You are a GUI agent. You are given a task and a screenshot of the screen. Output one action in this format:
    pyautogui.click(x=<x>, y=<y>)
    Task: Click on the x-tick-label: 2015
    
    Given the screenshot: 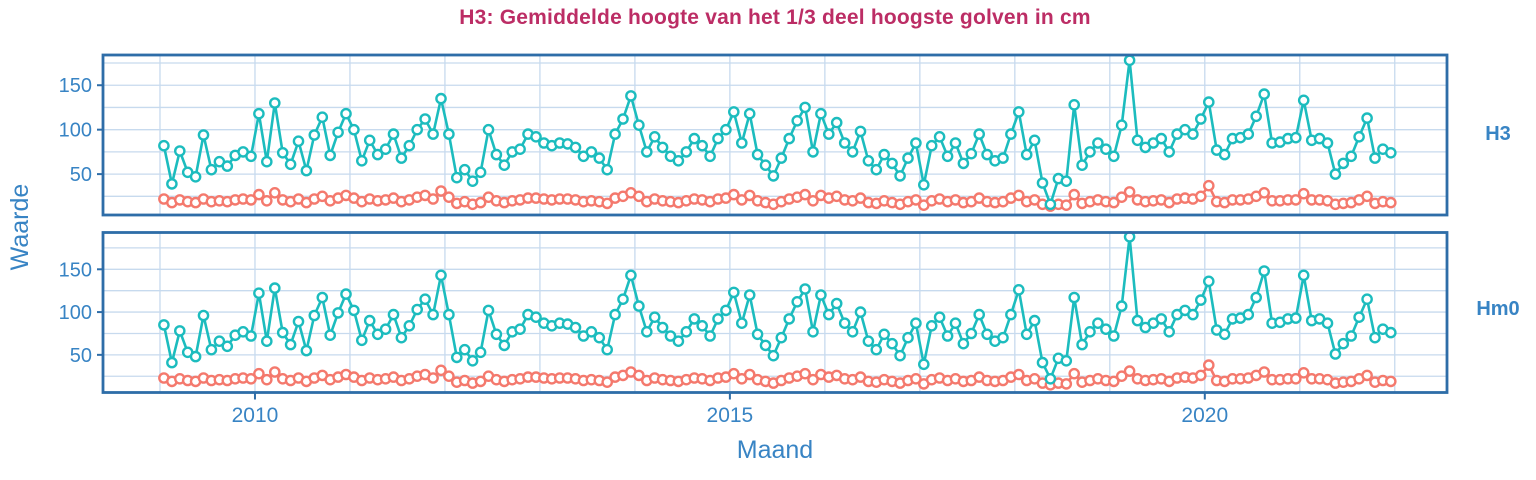 What is the action you would take?
    pyautogui.click(x=730, y=415)
    